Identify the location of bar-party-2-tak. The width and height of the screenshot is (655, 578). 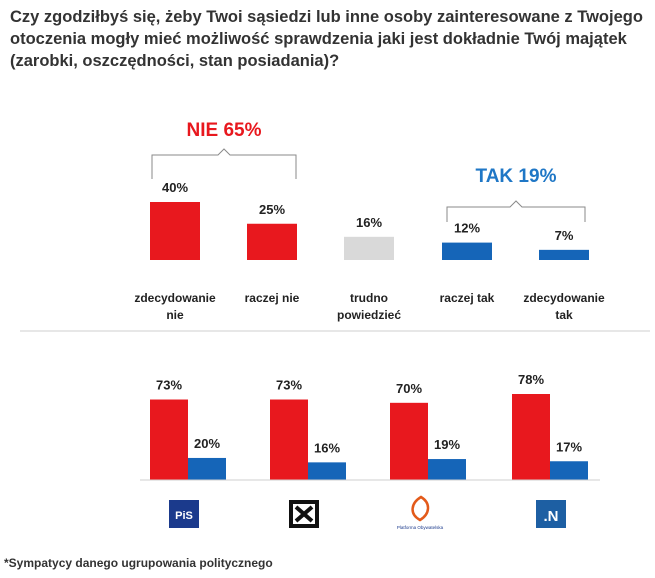
(447, 469).